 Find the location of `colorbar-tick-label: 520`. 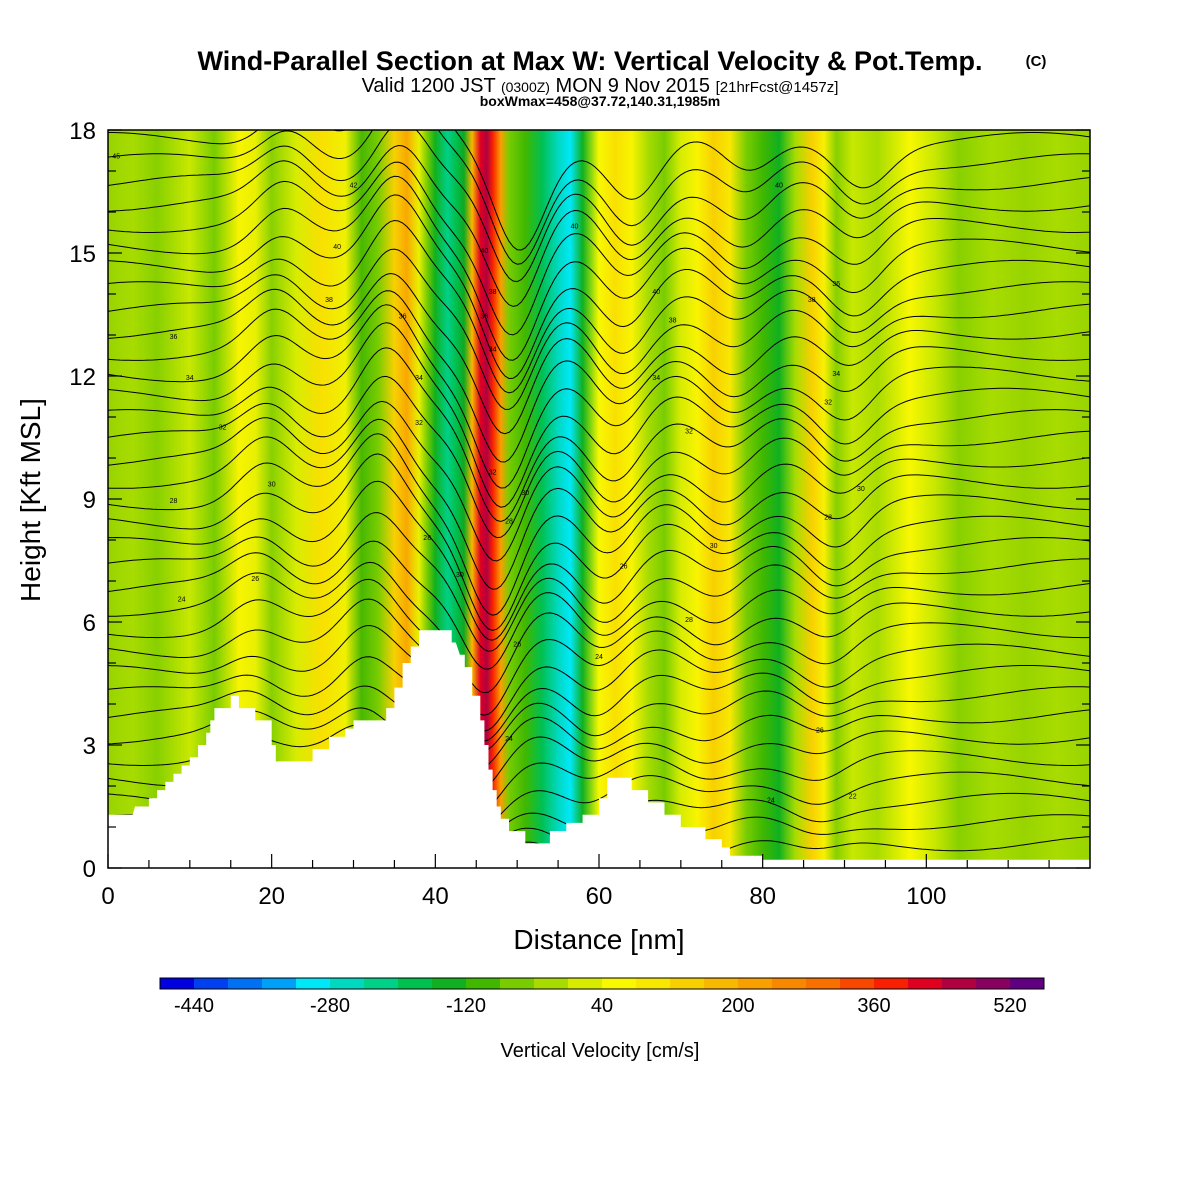

colorbar-tick-label: 520 is located at coordinates (1009, 1006).